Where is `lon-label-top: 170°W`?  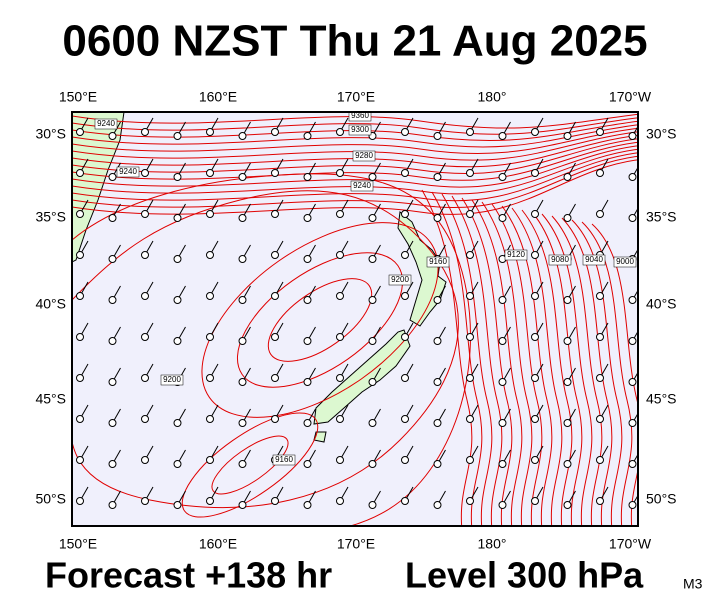
lon-label-top: 170°W is located at coordinates (630, 97).